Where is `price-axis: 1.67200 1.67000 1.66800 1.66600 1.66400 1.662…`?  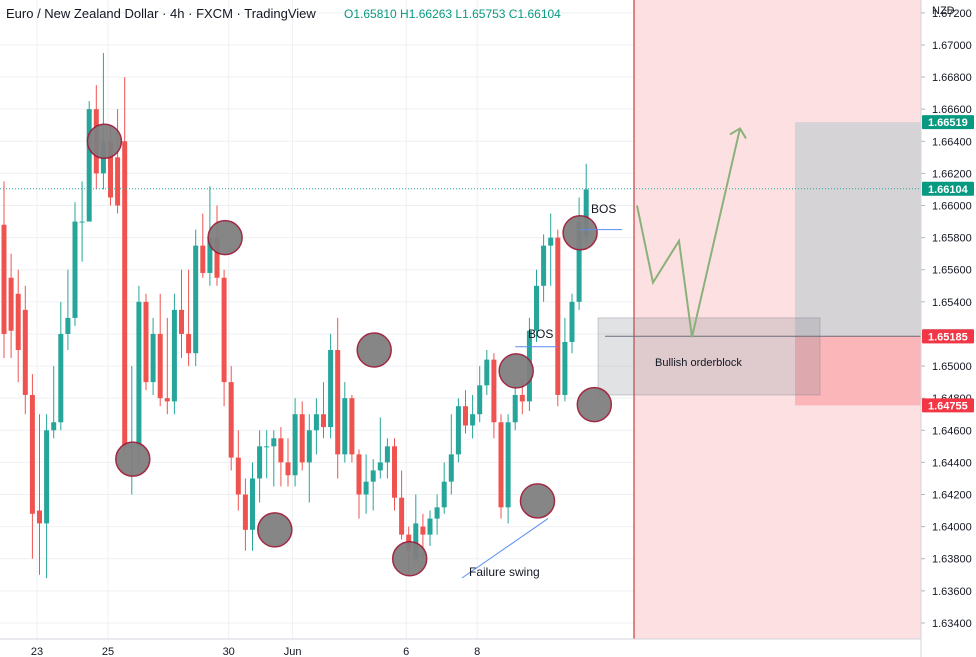
price-axis: 1.67200 1.67000 1.66800 1.66600 1.66400 1.662… is located at coordinates (946, 328).